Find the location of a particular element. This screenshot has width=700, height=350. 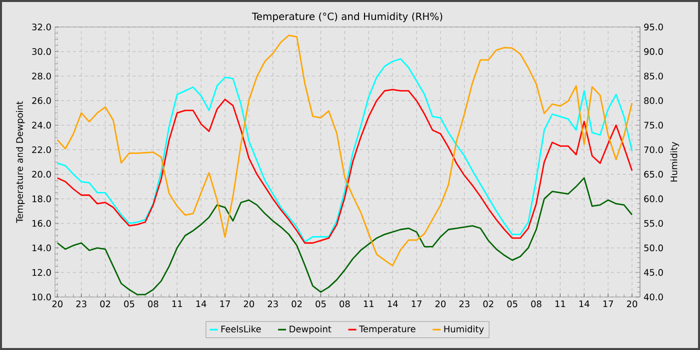

legend-label: FeelsLike is located at coordinates (241, 328).